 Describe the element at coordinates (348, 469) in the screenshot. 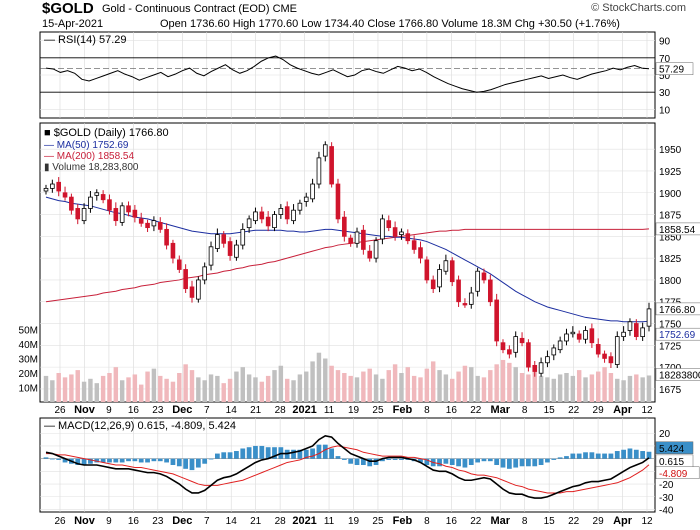

I see `macd-signal-line` at that location.